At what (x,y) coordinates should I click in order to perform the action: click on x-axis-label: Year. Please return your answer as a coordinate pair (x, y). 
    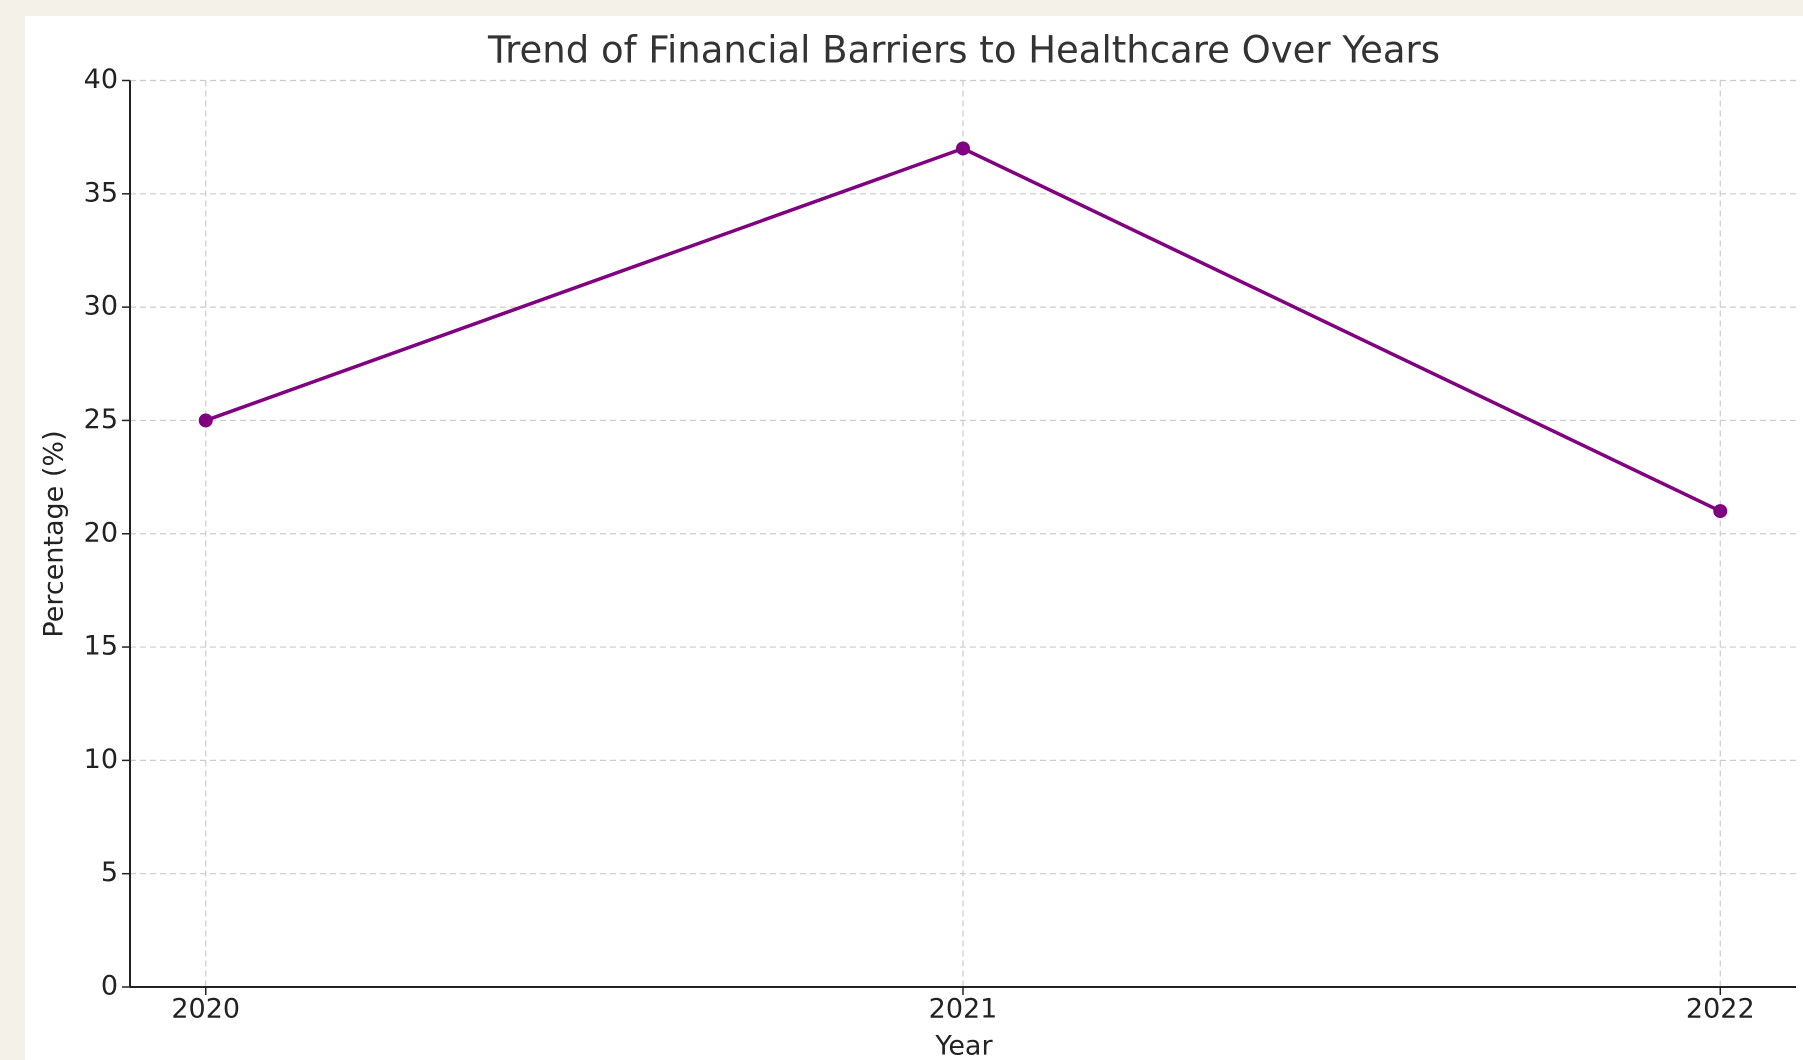
    Looking at the image, I should click on (963, 1045).